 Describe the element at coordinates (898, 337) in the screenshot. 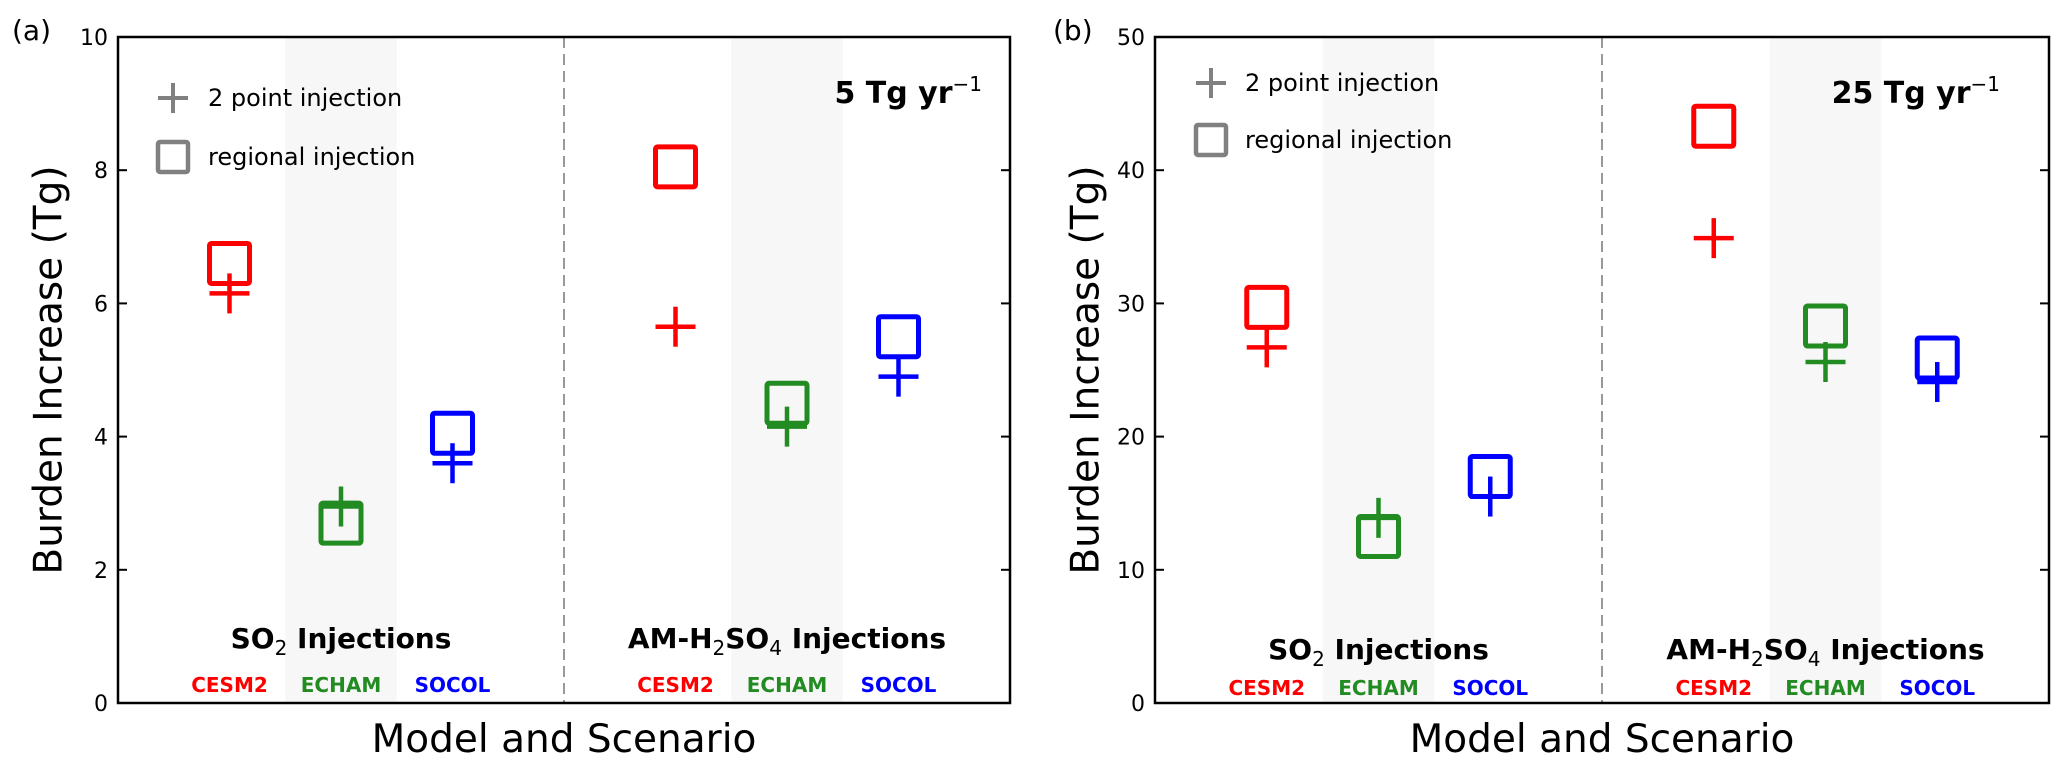

I see `regional-injection-marker-socol` at that location.